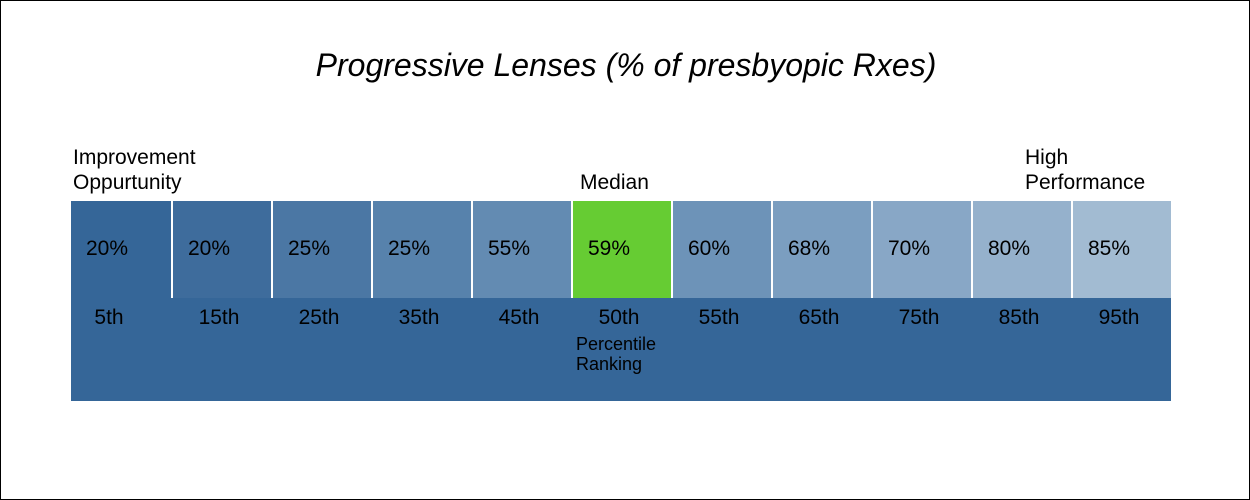 The image size is (1250, 500). I want to click on percentile-ranking-label: Percentile Ranking, so click(616, 354).